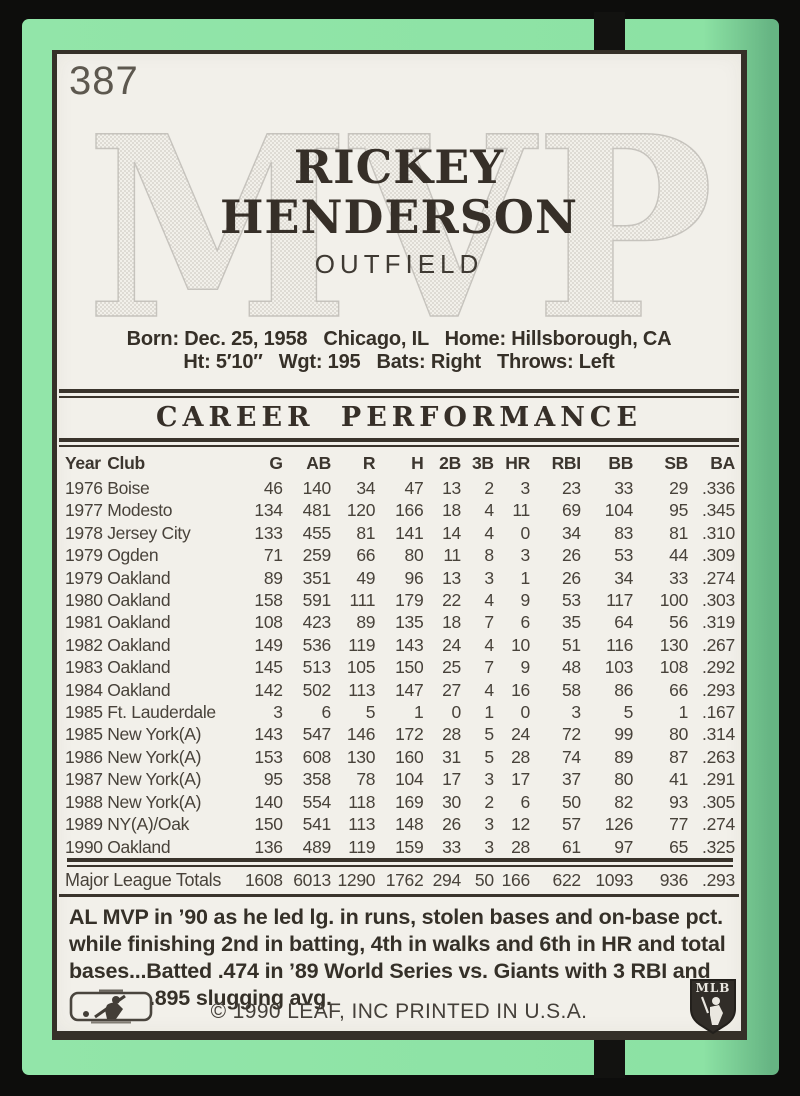  What do you see at coordinates (620, 644) in the screenshot?
I see `stat-value: 116` at bounding box center [620, 644].